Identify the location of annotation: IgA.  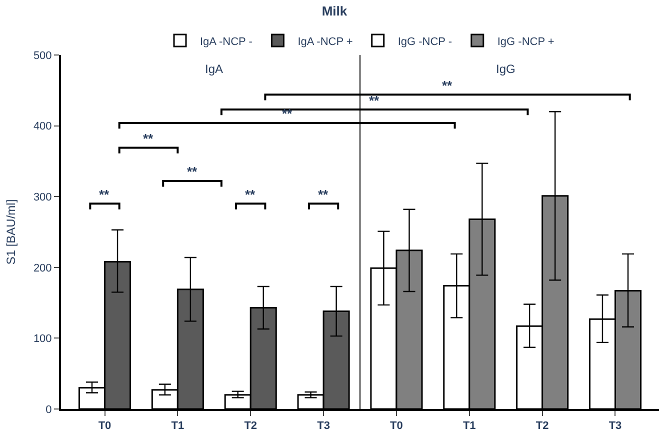
(214, 69).